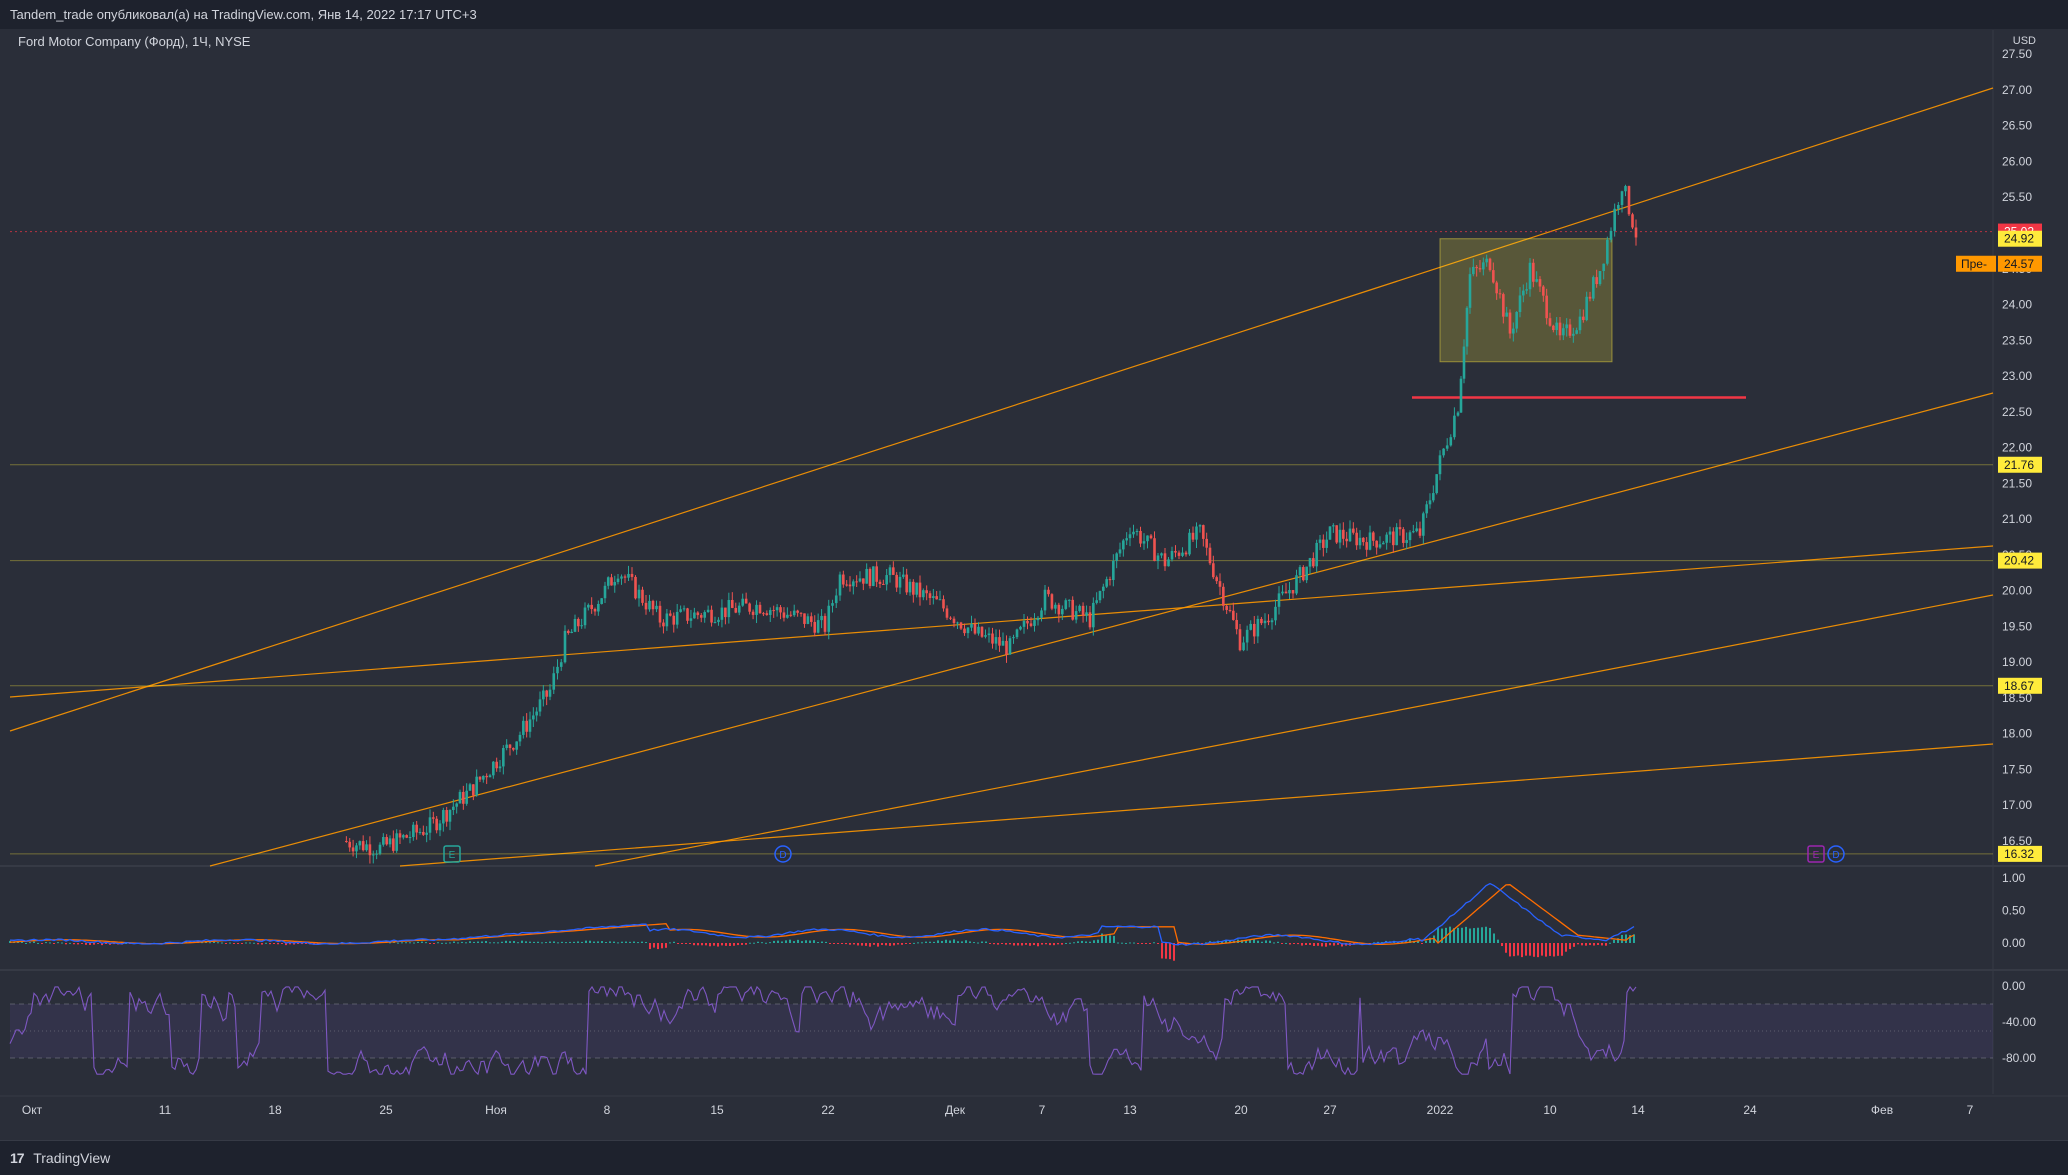 This screenshot has height=1175, width=2068. Describe the element at coordinates (134, 41) in the screenshot. I see `symbol-legend: Ford Motor Company (Форд), 1Ч, NYSE` at that location.